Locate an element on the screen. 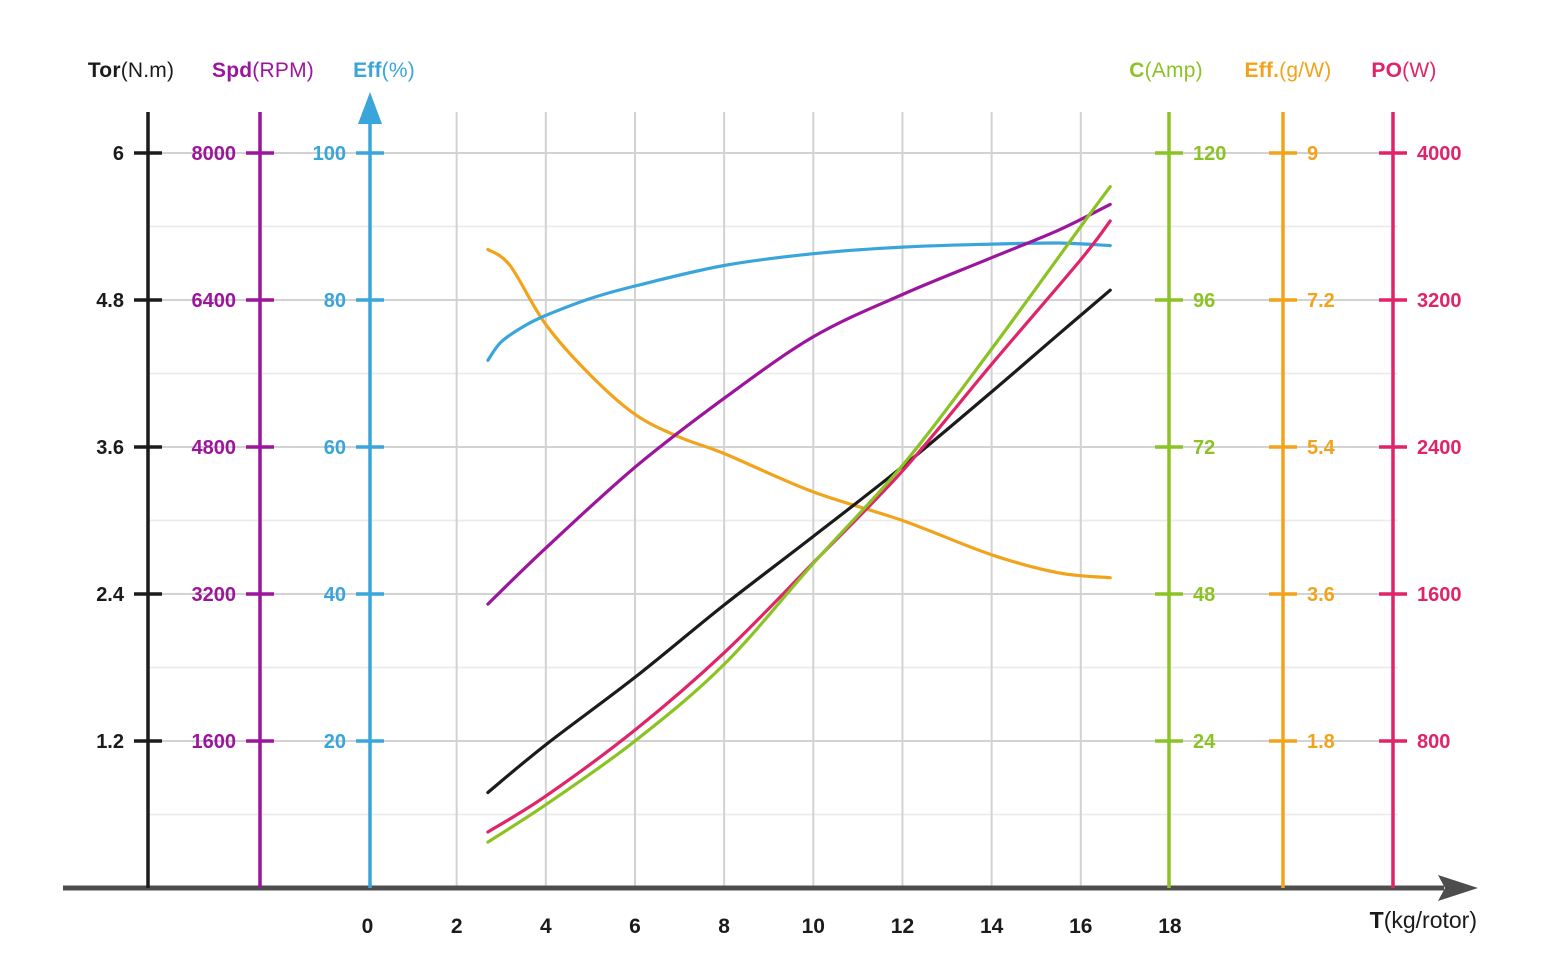 The width and height of the screenshot is (1563, 974). x-axis-title-unit: (kg/rotor) is located at coordinates (1430, 920).